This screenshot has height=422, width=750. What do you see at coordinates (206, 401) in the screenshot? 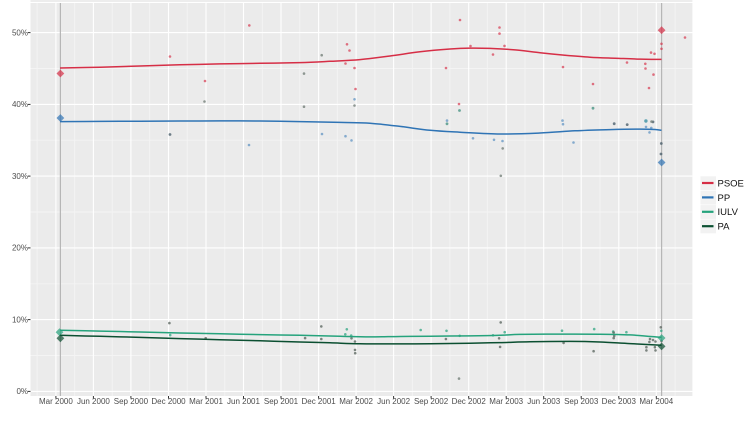
I see `svg-text: Mar 2001` at bounding box center [206, 401].